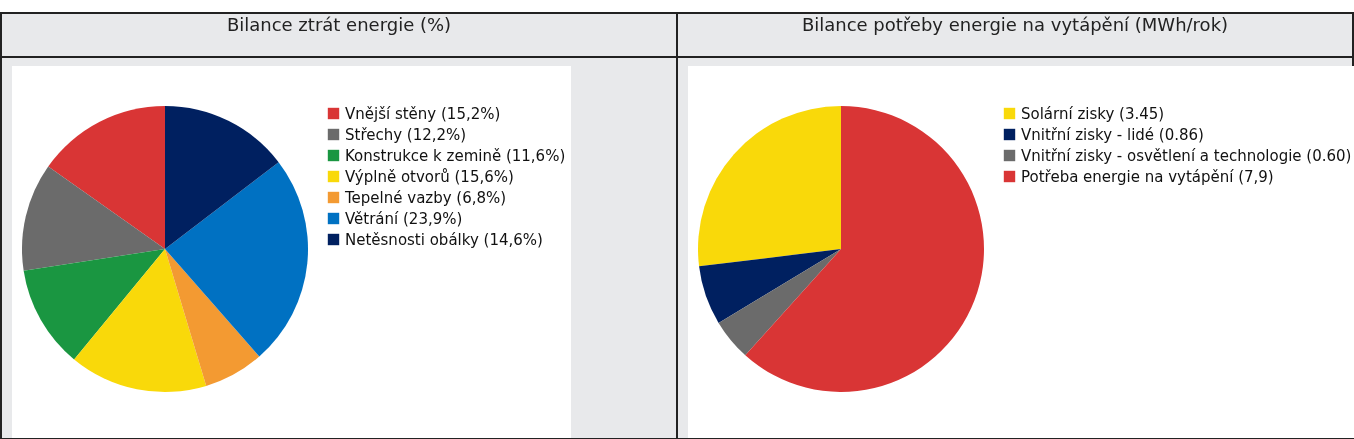  What do you see at coordinates (455, 155) in the screenshot?
I see `legend-label: Konstrukce k zemině (11,6%)` at bounding box center [455, 155].